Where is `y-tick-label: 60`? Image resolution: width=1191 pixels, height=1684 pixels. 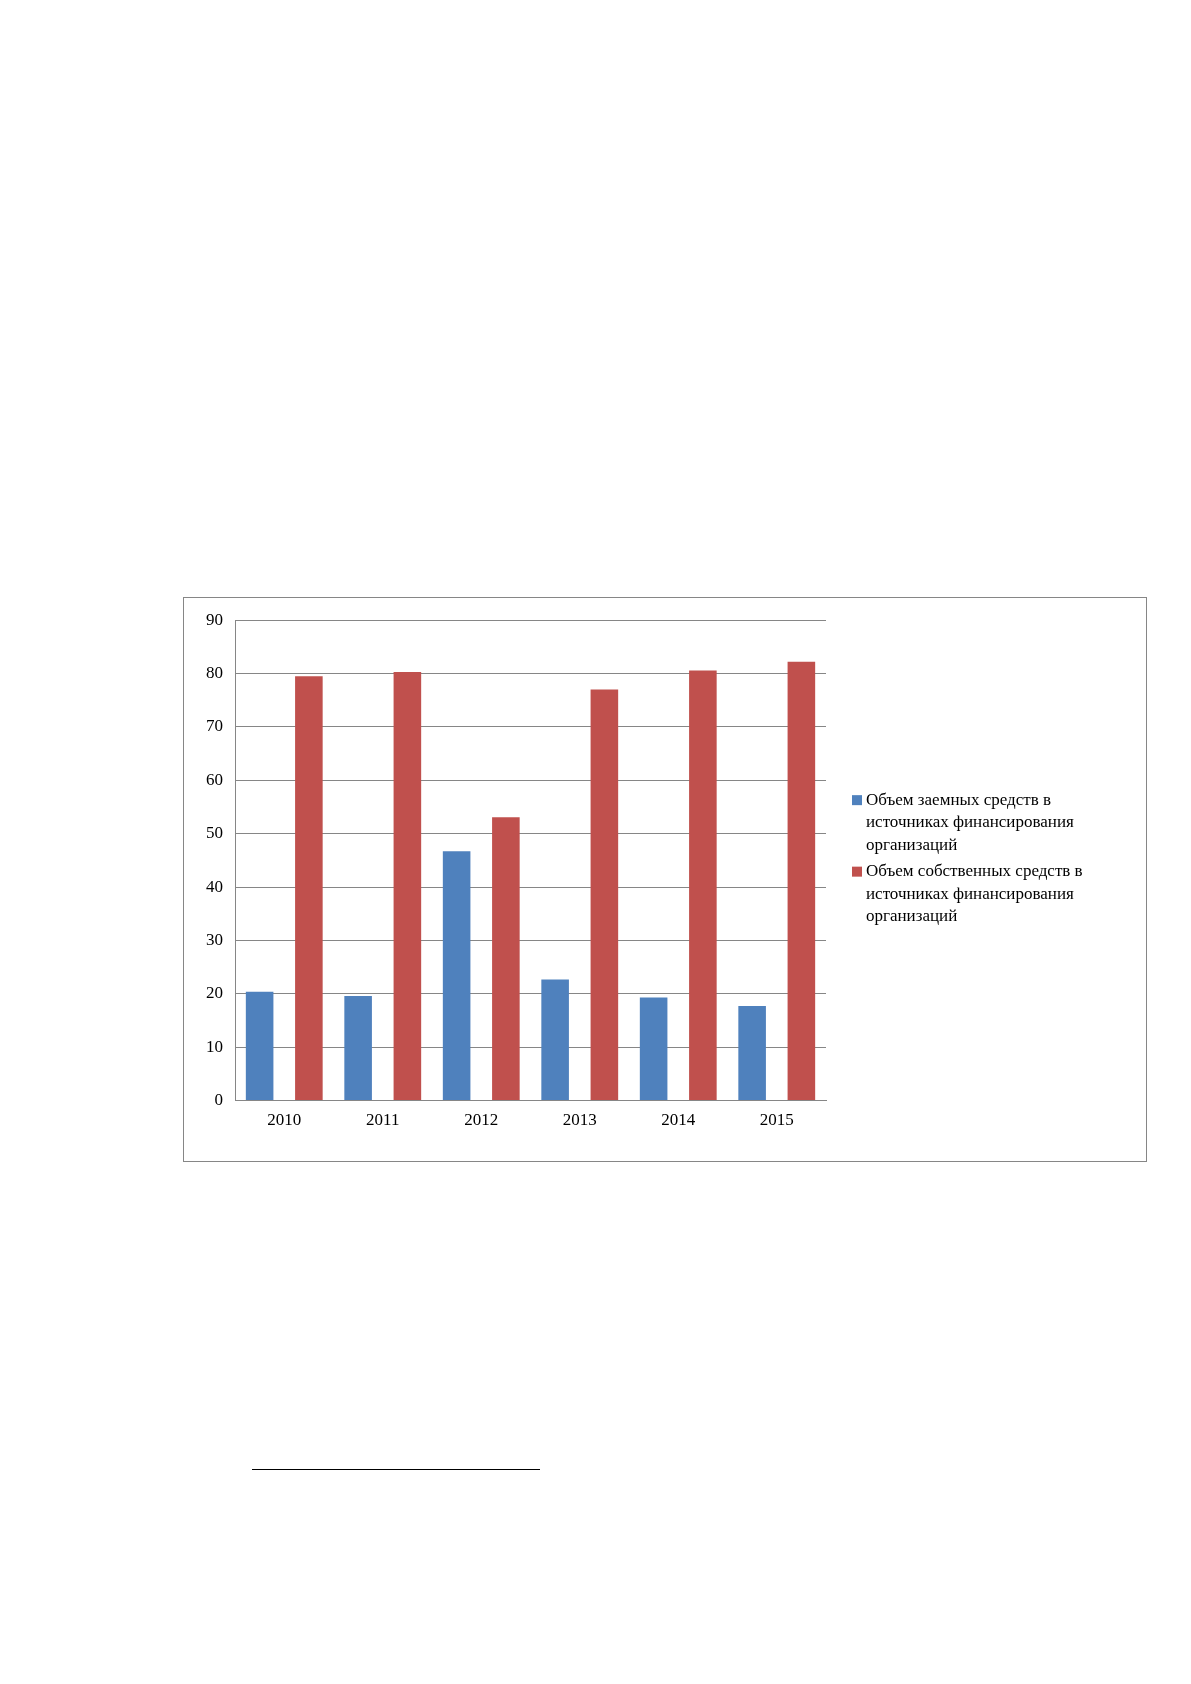 y-tick-label: 60 is located at coordinates (214, 779).